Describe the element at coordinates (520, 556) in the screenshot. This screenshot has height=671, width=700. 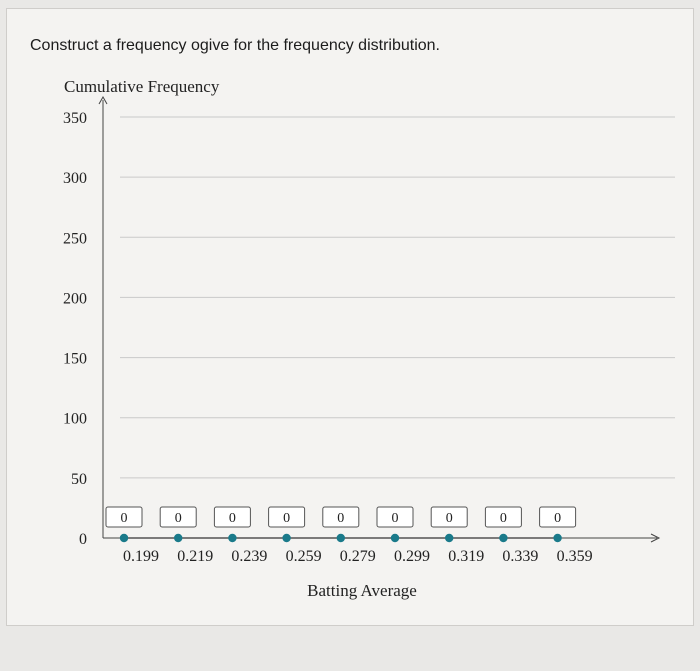
I see `x-tick-label: 0.339` at that location.